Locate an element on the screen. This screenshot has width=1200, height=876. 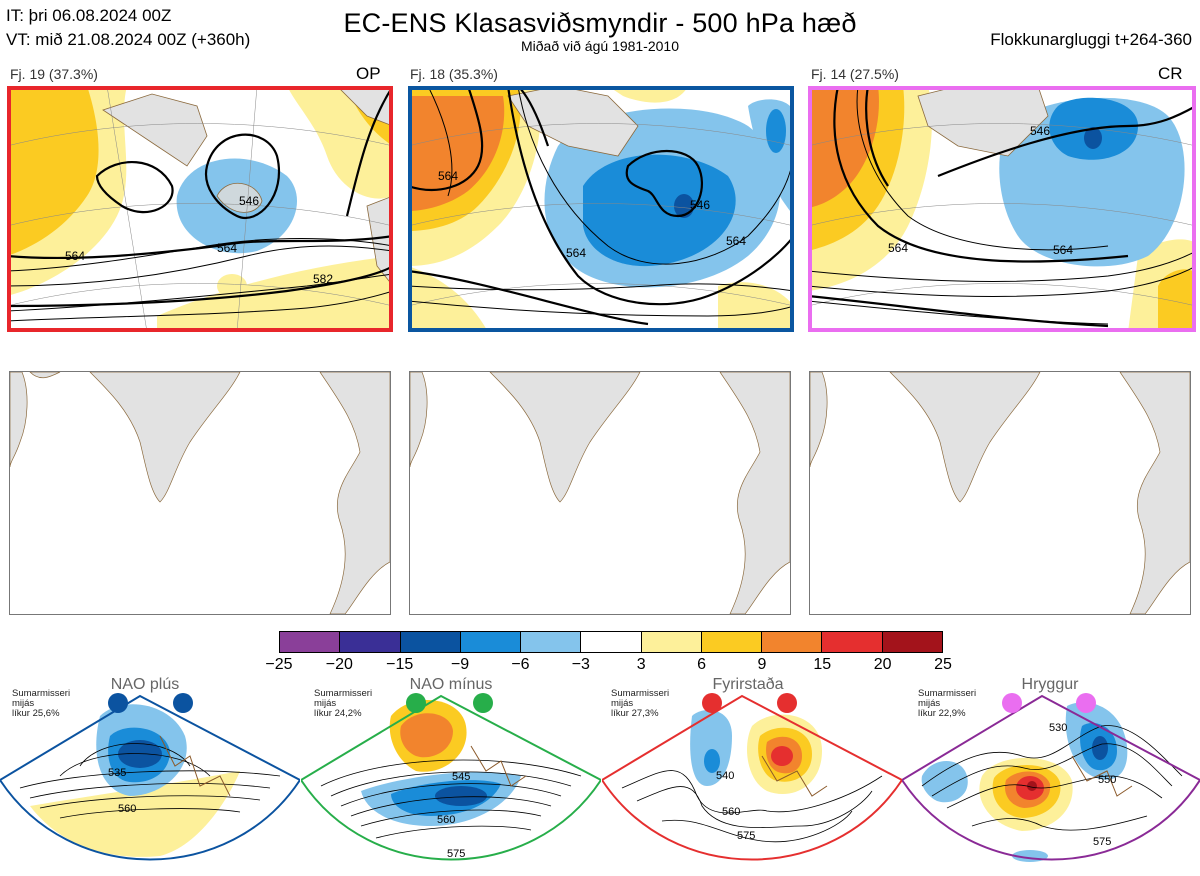
colorbar-tick-label: −3 is located at coordinates (580, 664).